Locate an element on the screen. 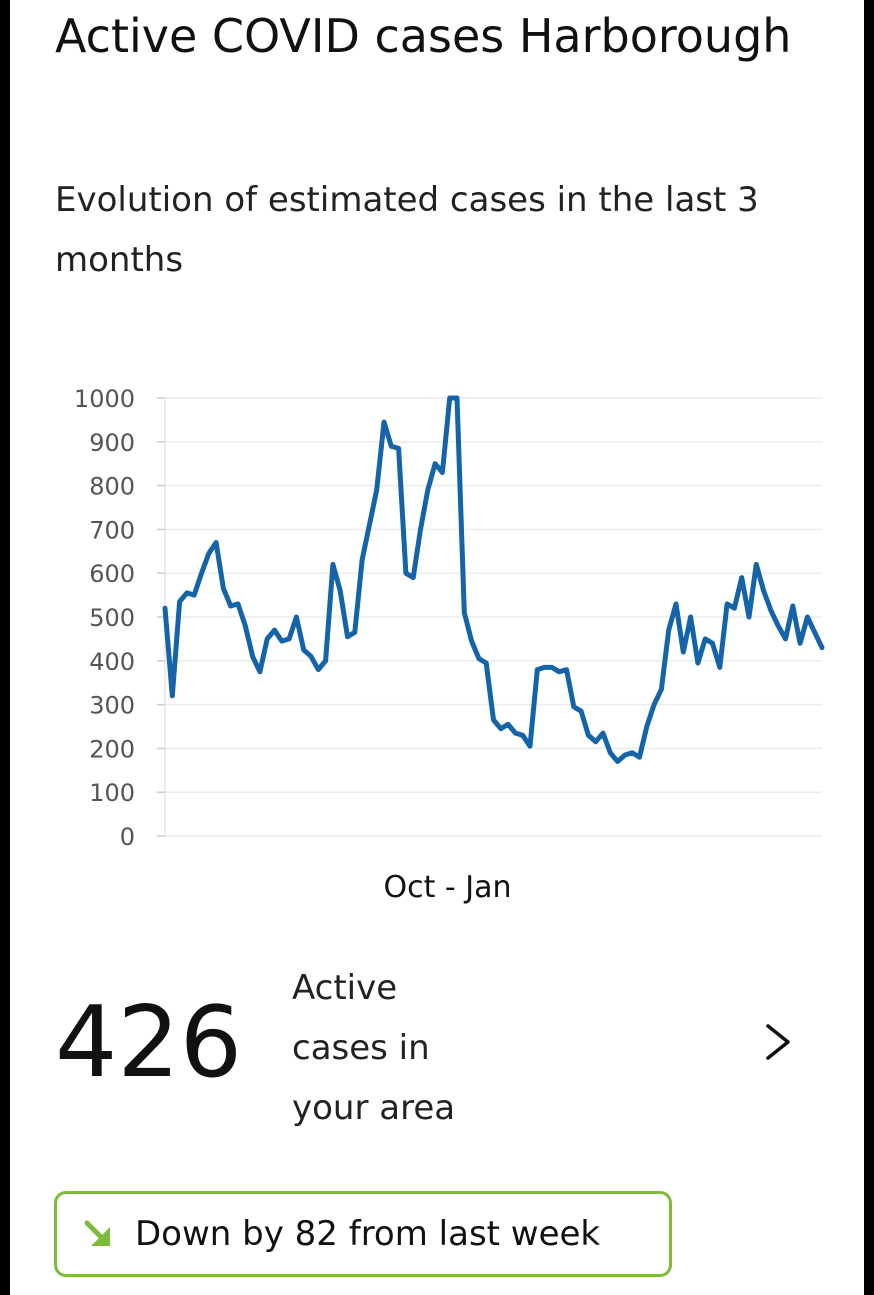  y-tick-label: 0 is located at coordinates (127, 836).